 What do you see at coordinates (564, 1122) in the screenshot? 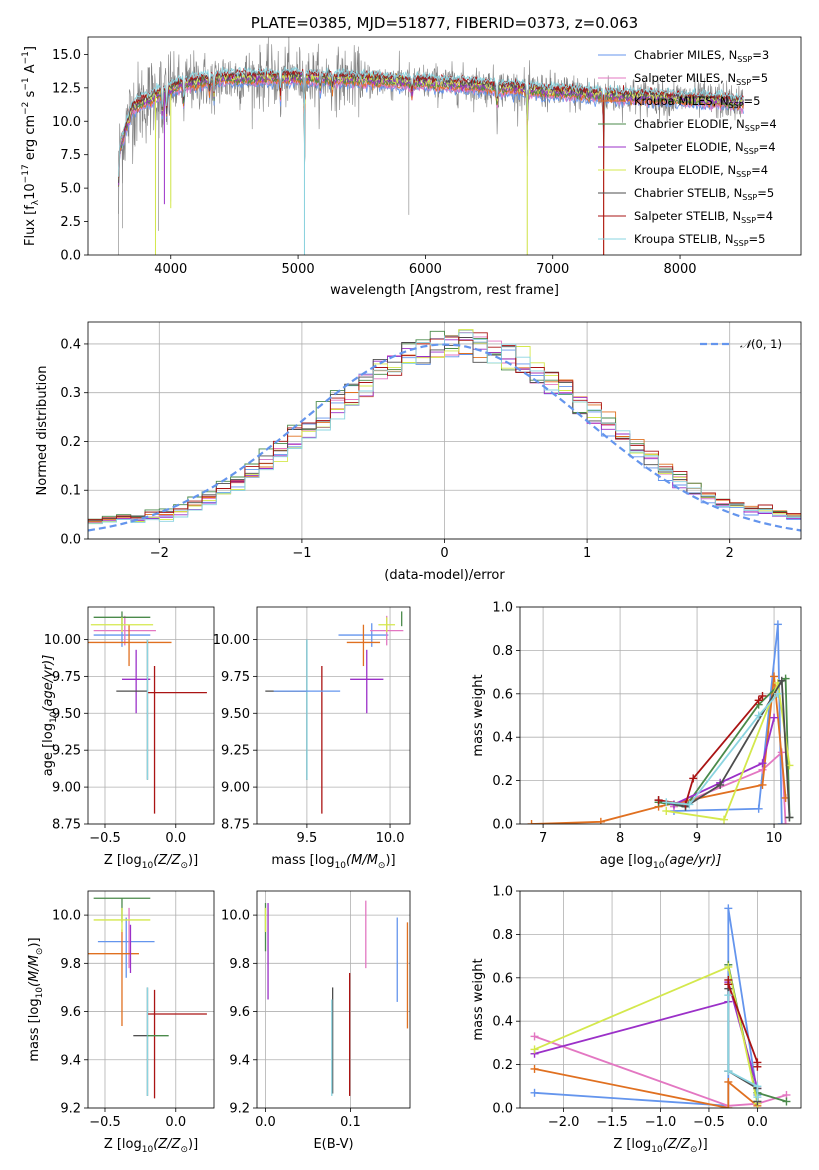
I see `x-tick-label: −2.0` at bounding box center [564, 1122].